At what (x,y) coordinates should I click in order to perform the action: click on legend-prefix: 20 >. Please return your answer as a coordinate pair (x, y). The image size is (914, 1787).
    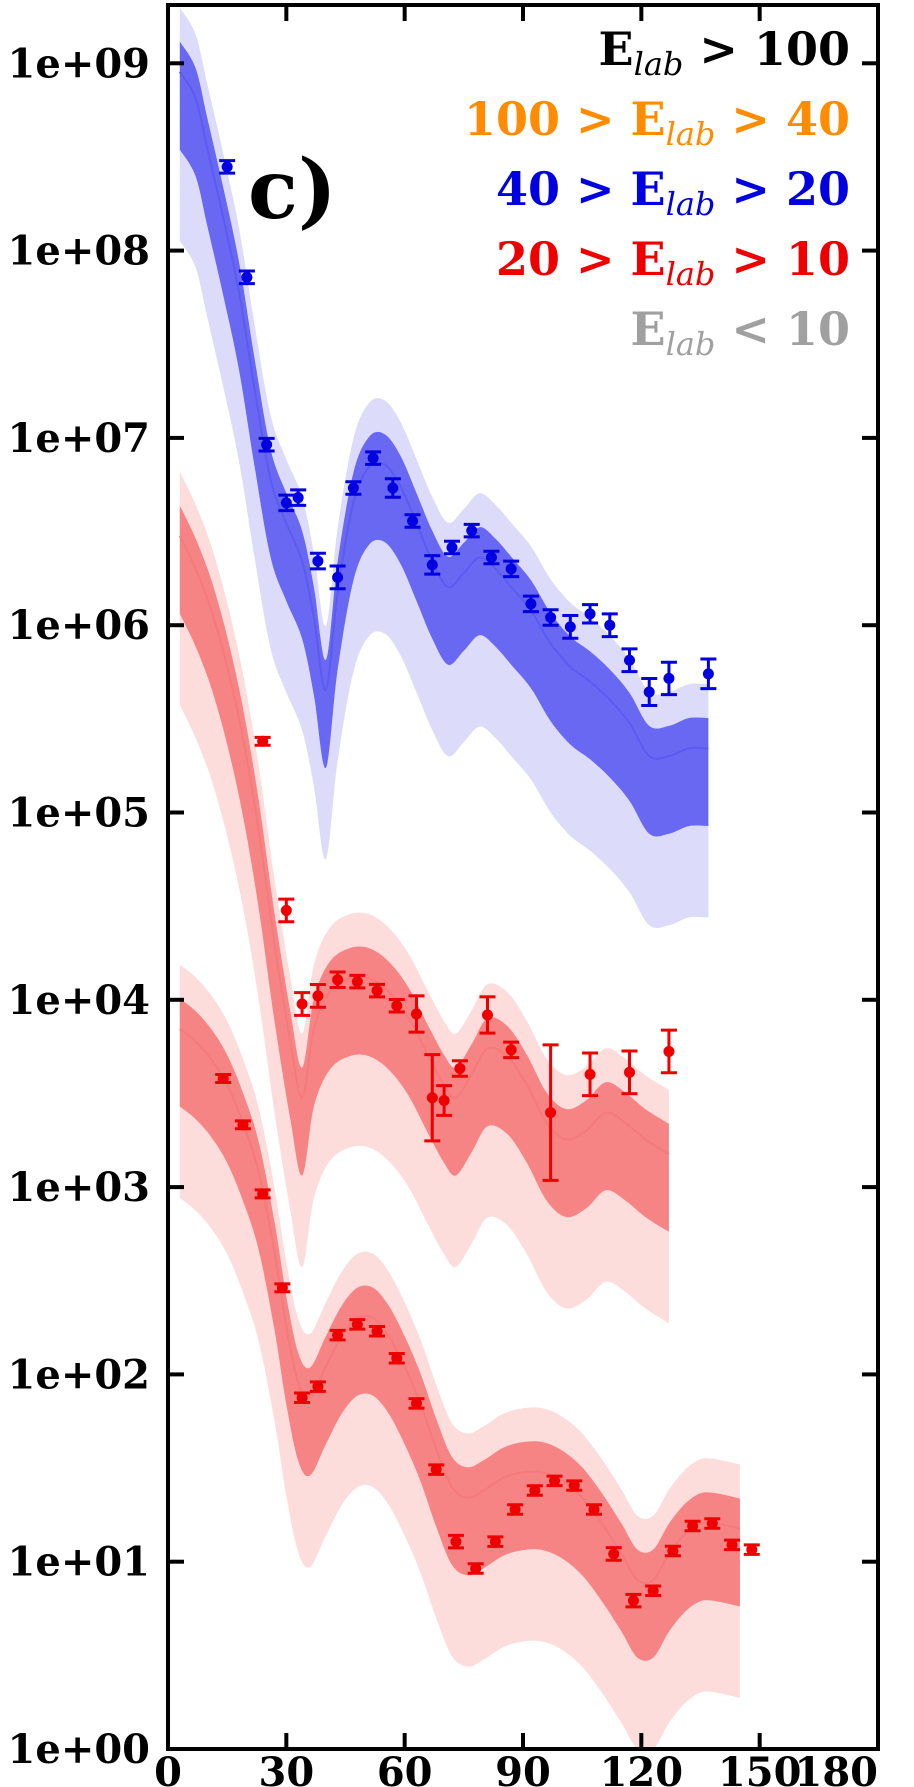
    Looking at the image, I should click on (563, 259).